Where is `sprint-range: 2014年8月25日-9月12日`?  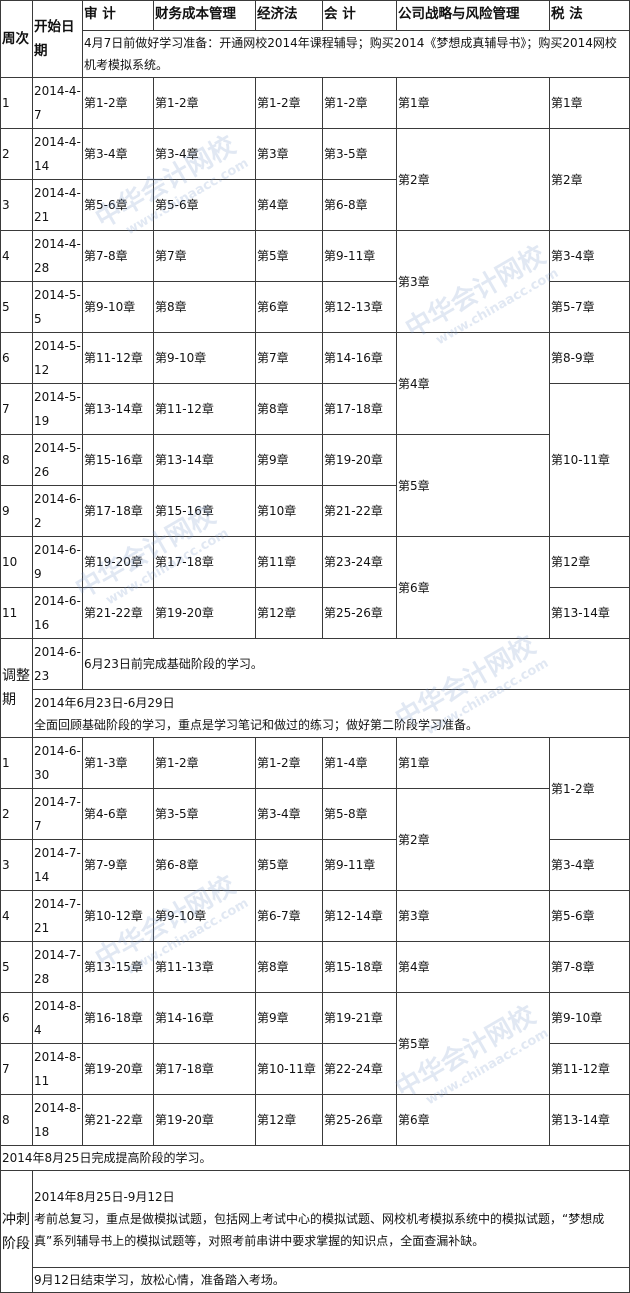 sprint-range: 2014年8月25日-9月12日 is located at coordinates (104, 1197).